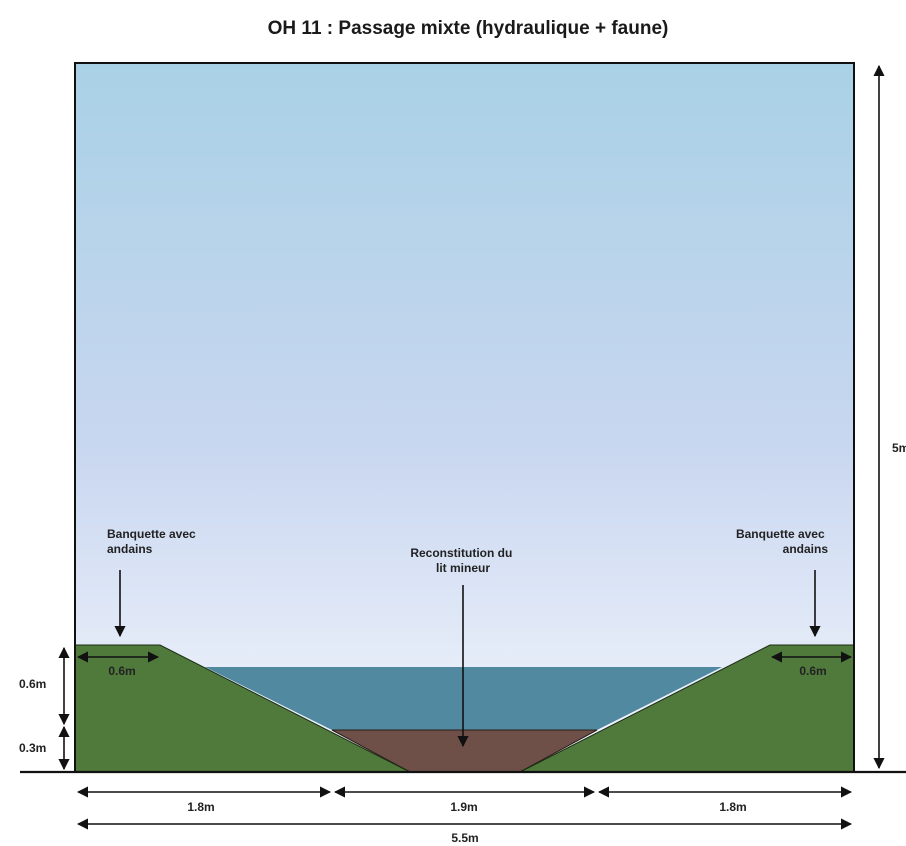 The height and width of the screenshot is (846, 906). Describe the element at coordinates (200, 807) in the screenshot. I see `left-width-dimension: 1.8m` at that location.